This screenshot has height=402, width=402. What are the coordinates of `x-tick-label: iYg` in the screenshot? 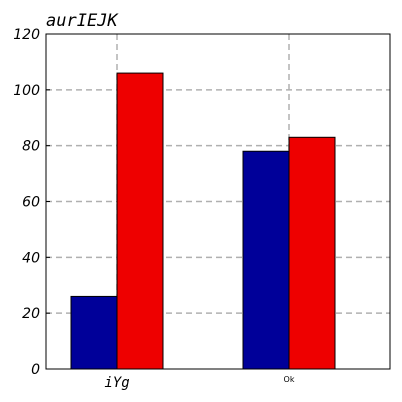 It's located at (116, 383).